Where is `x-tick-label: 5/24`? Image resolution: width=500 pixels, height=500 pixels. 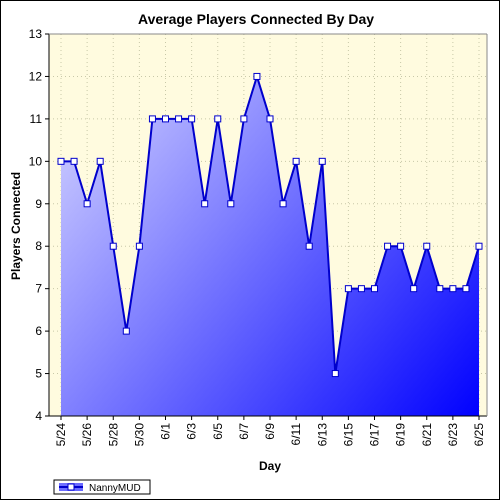
x-tick-label: 5/24 is located at coordinates (61, 435).